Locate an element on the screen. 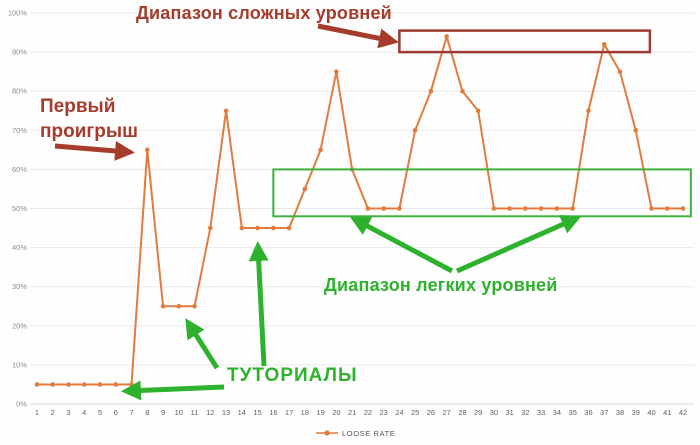  y-tick-label: 70% is located at coordinates (19, 130).